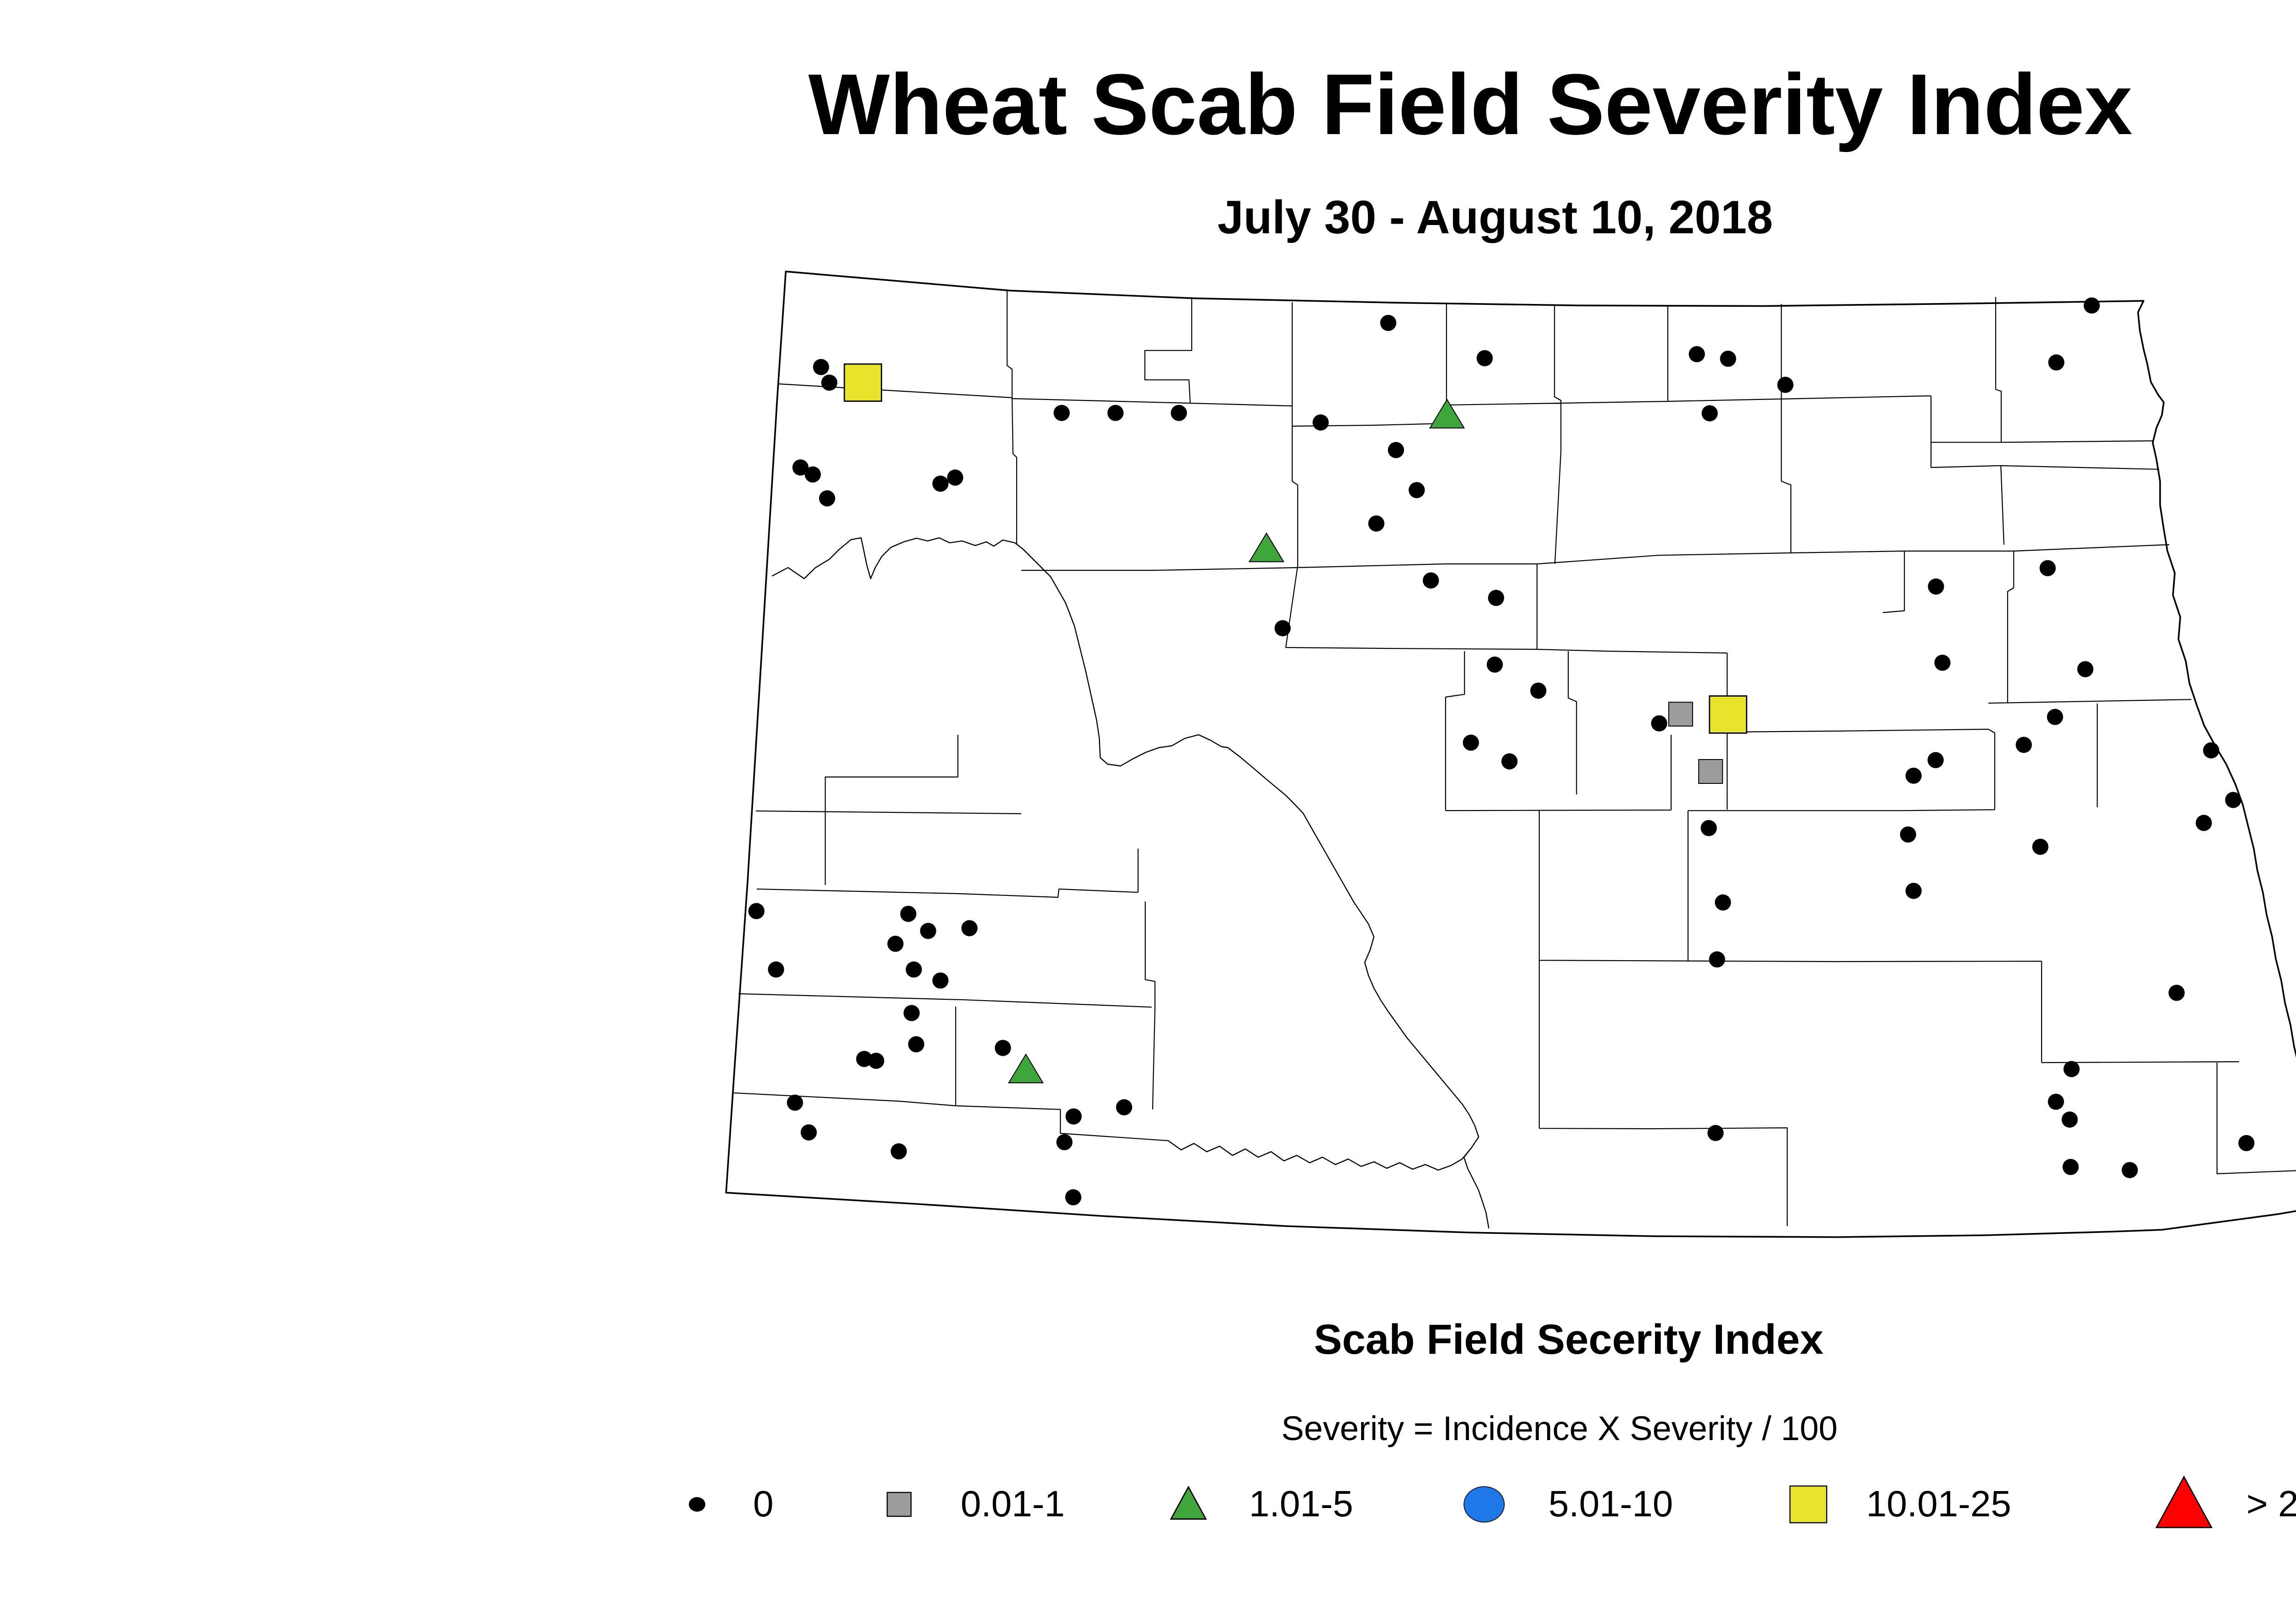 The width and height of the screenshot is (2296, 1610). I want to click on cannonball-river, so click(1319, 1156).